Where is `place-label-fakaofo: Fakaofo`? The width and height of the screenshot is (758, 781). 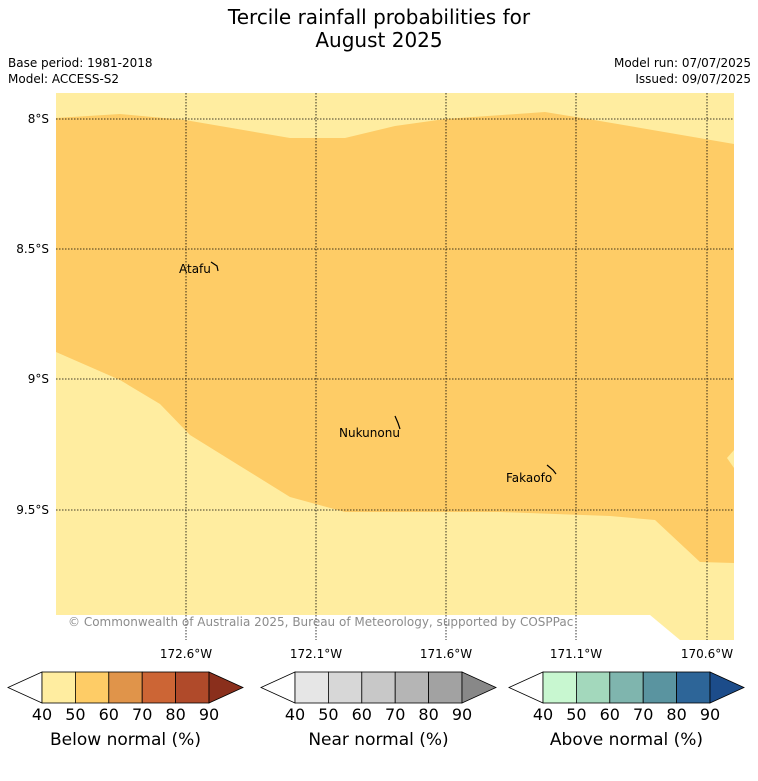 place-label-fakaofo: Fakaofo is located at coordinates (529, 478).